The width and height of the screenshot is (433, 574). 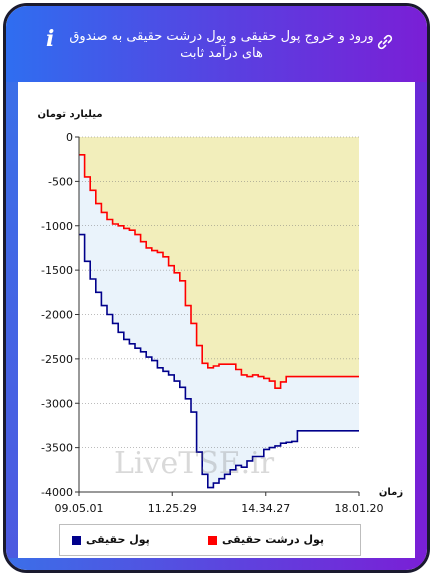 I want to click on info-icon: i, so click(x=50, y=39).